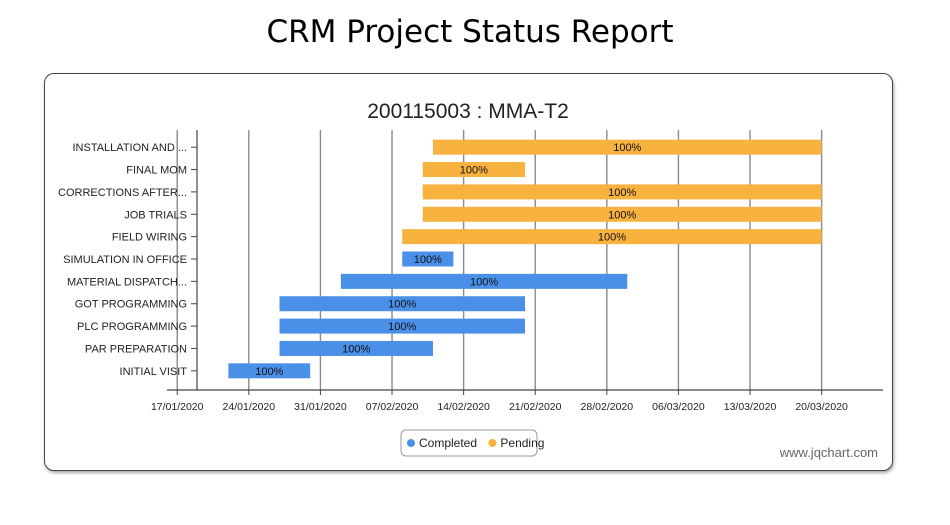 This screenshot has height=525, width=950. I want to click on x-tick-label: 06/03/2020, so click(678, 407).